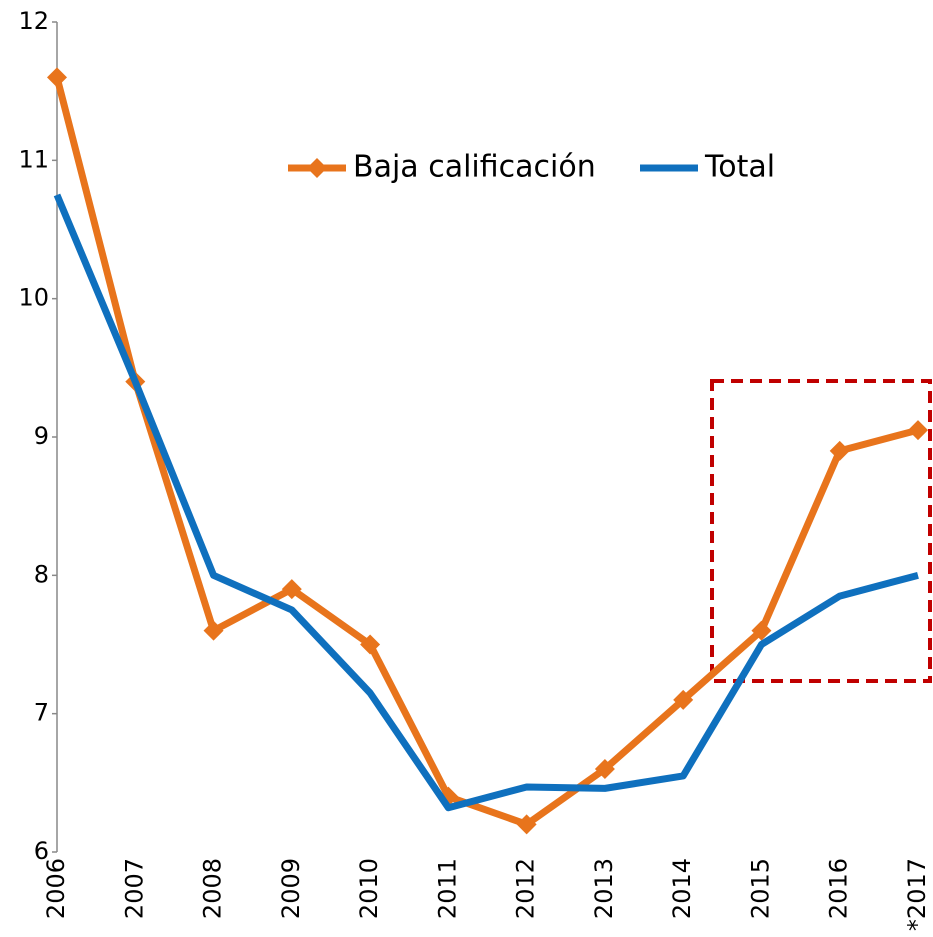 This screenshot has height=937, width=933. Describe the element at coordinates (369, 888) in the screenshot. I see `x-tick-label: 2010` at that location.